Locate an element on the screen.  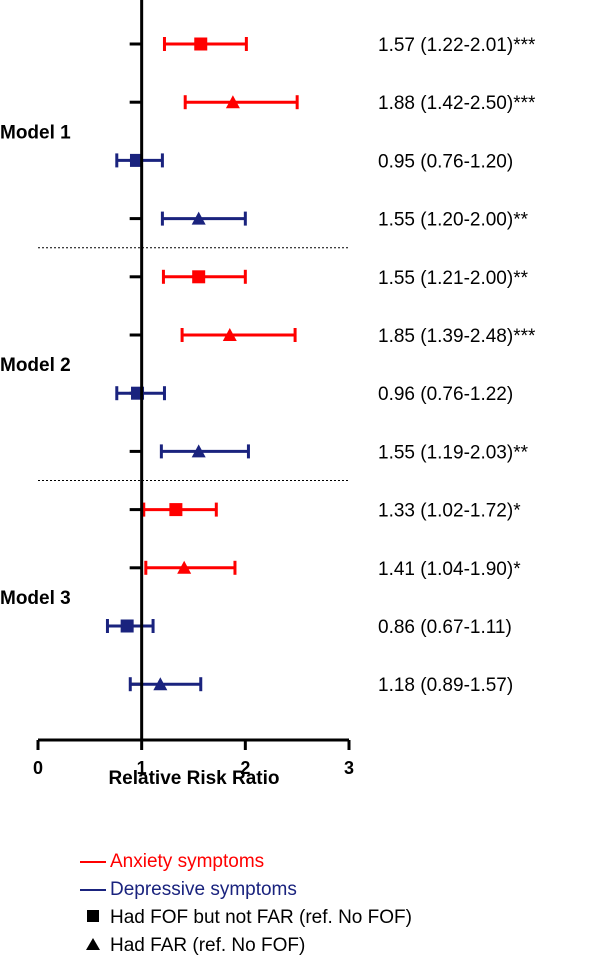
legend-label-square: Had FOF but not FAR (ref. No FOF) is located at coordinates (261, 917).